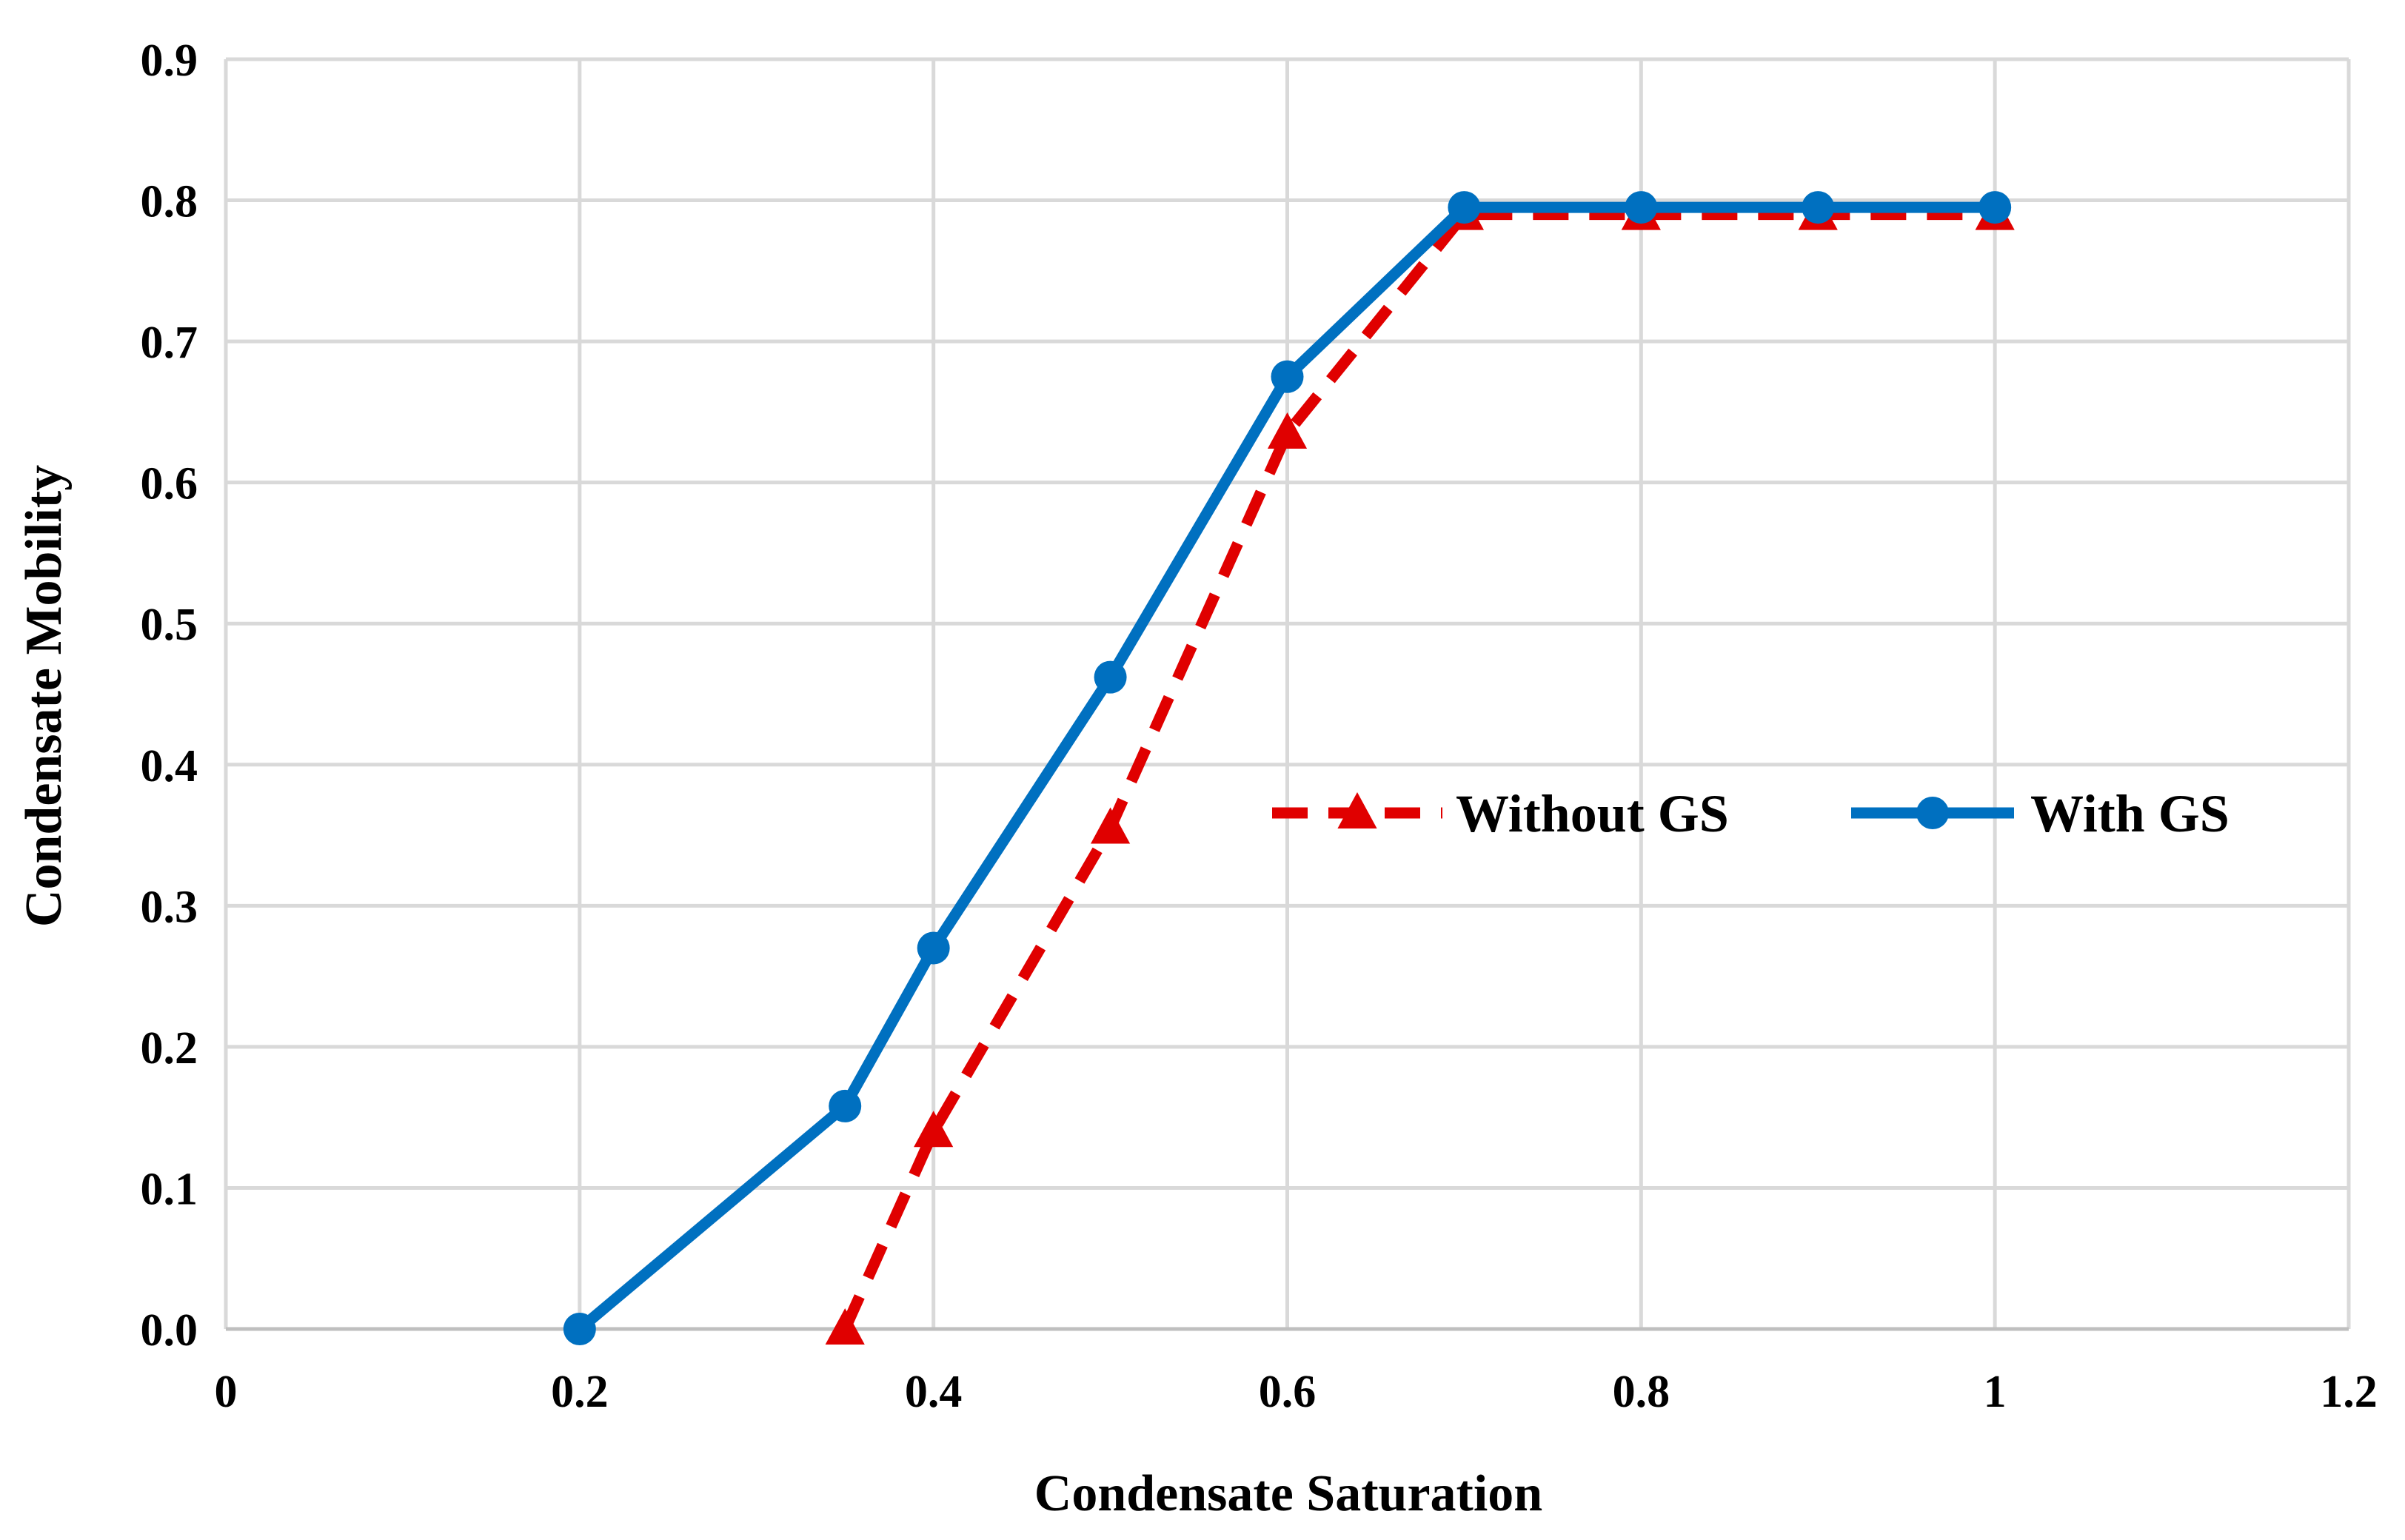 Image resolution: width=2405 pixels, height=1540 pixels. I want to click on y-tick-label: 0.2, so click(170, 1048).